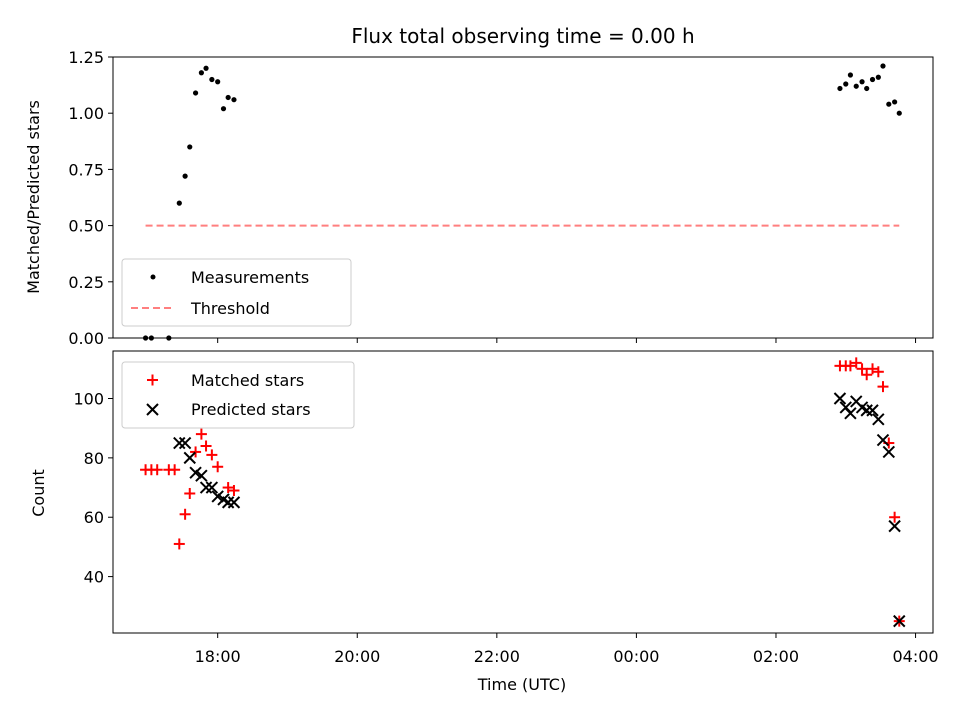 This screenshot has height=720, width=960. What do you see at coordinates (94, 577) in the screenshot?
I see `bottom-y-tick-label: 40` at bounding box center [94, 577].